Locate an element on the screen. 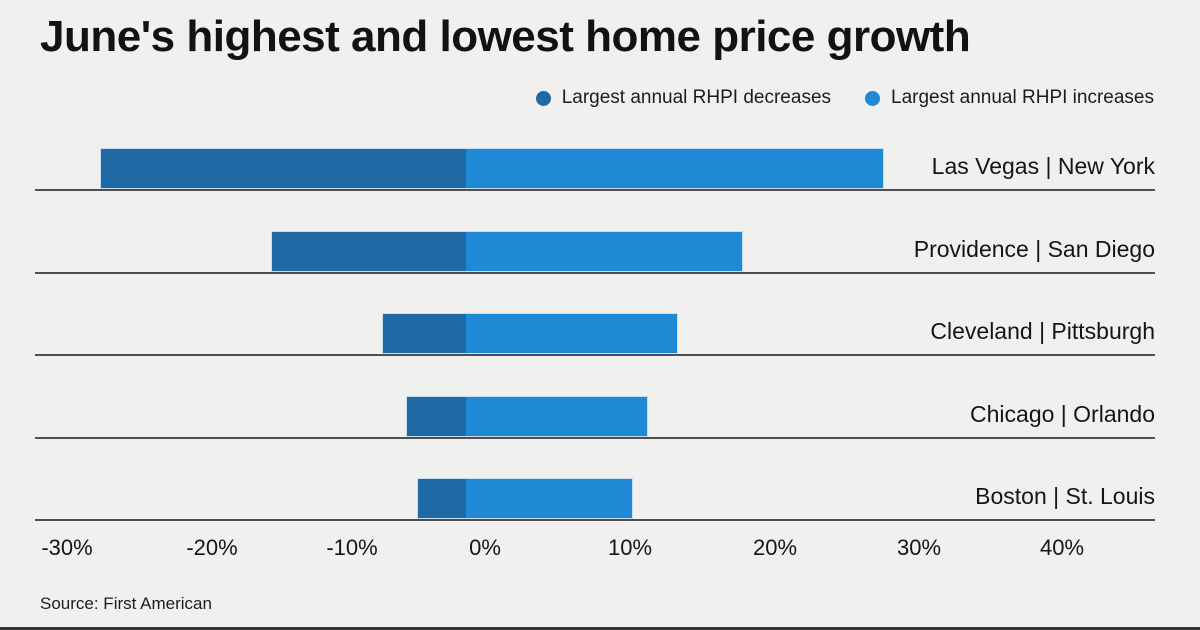 Image resolution: width=1200 pixels, height=630 pixels. legend-label-decreases: Largest annual RHPI decreases is located at coordinates (696, 97).